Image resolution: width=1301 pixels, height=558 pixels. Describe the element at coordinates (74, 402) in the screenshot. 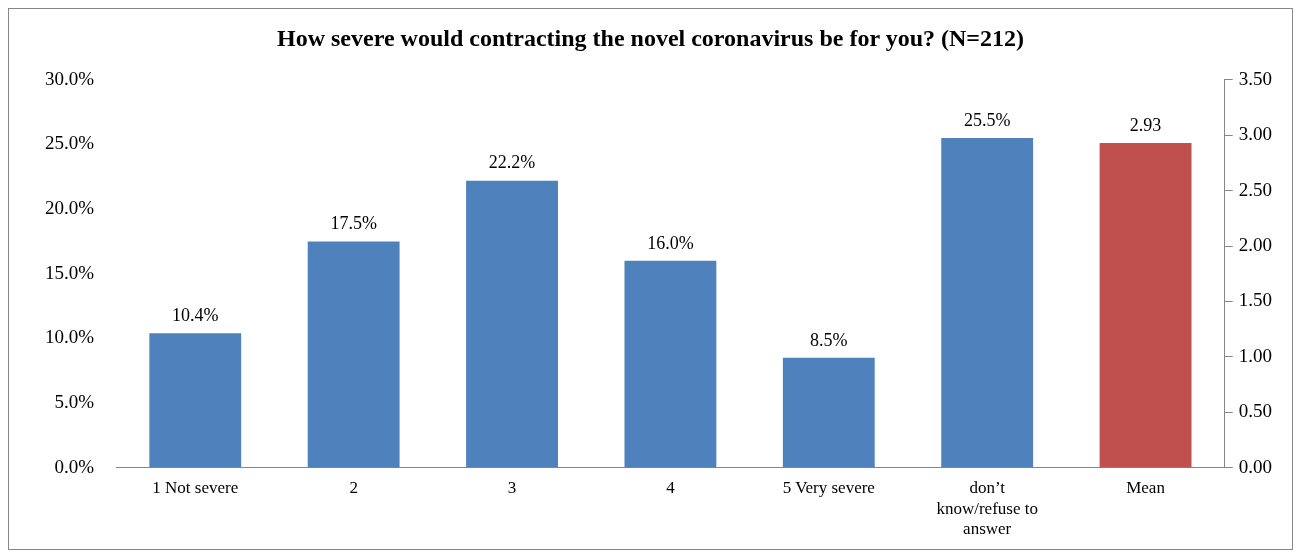

I see `y-tick-label: 5.0%` at that location.